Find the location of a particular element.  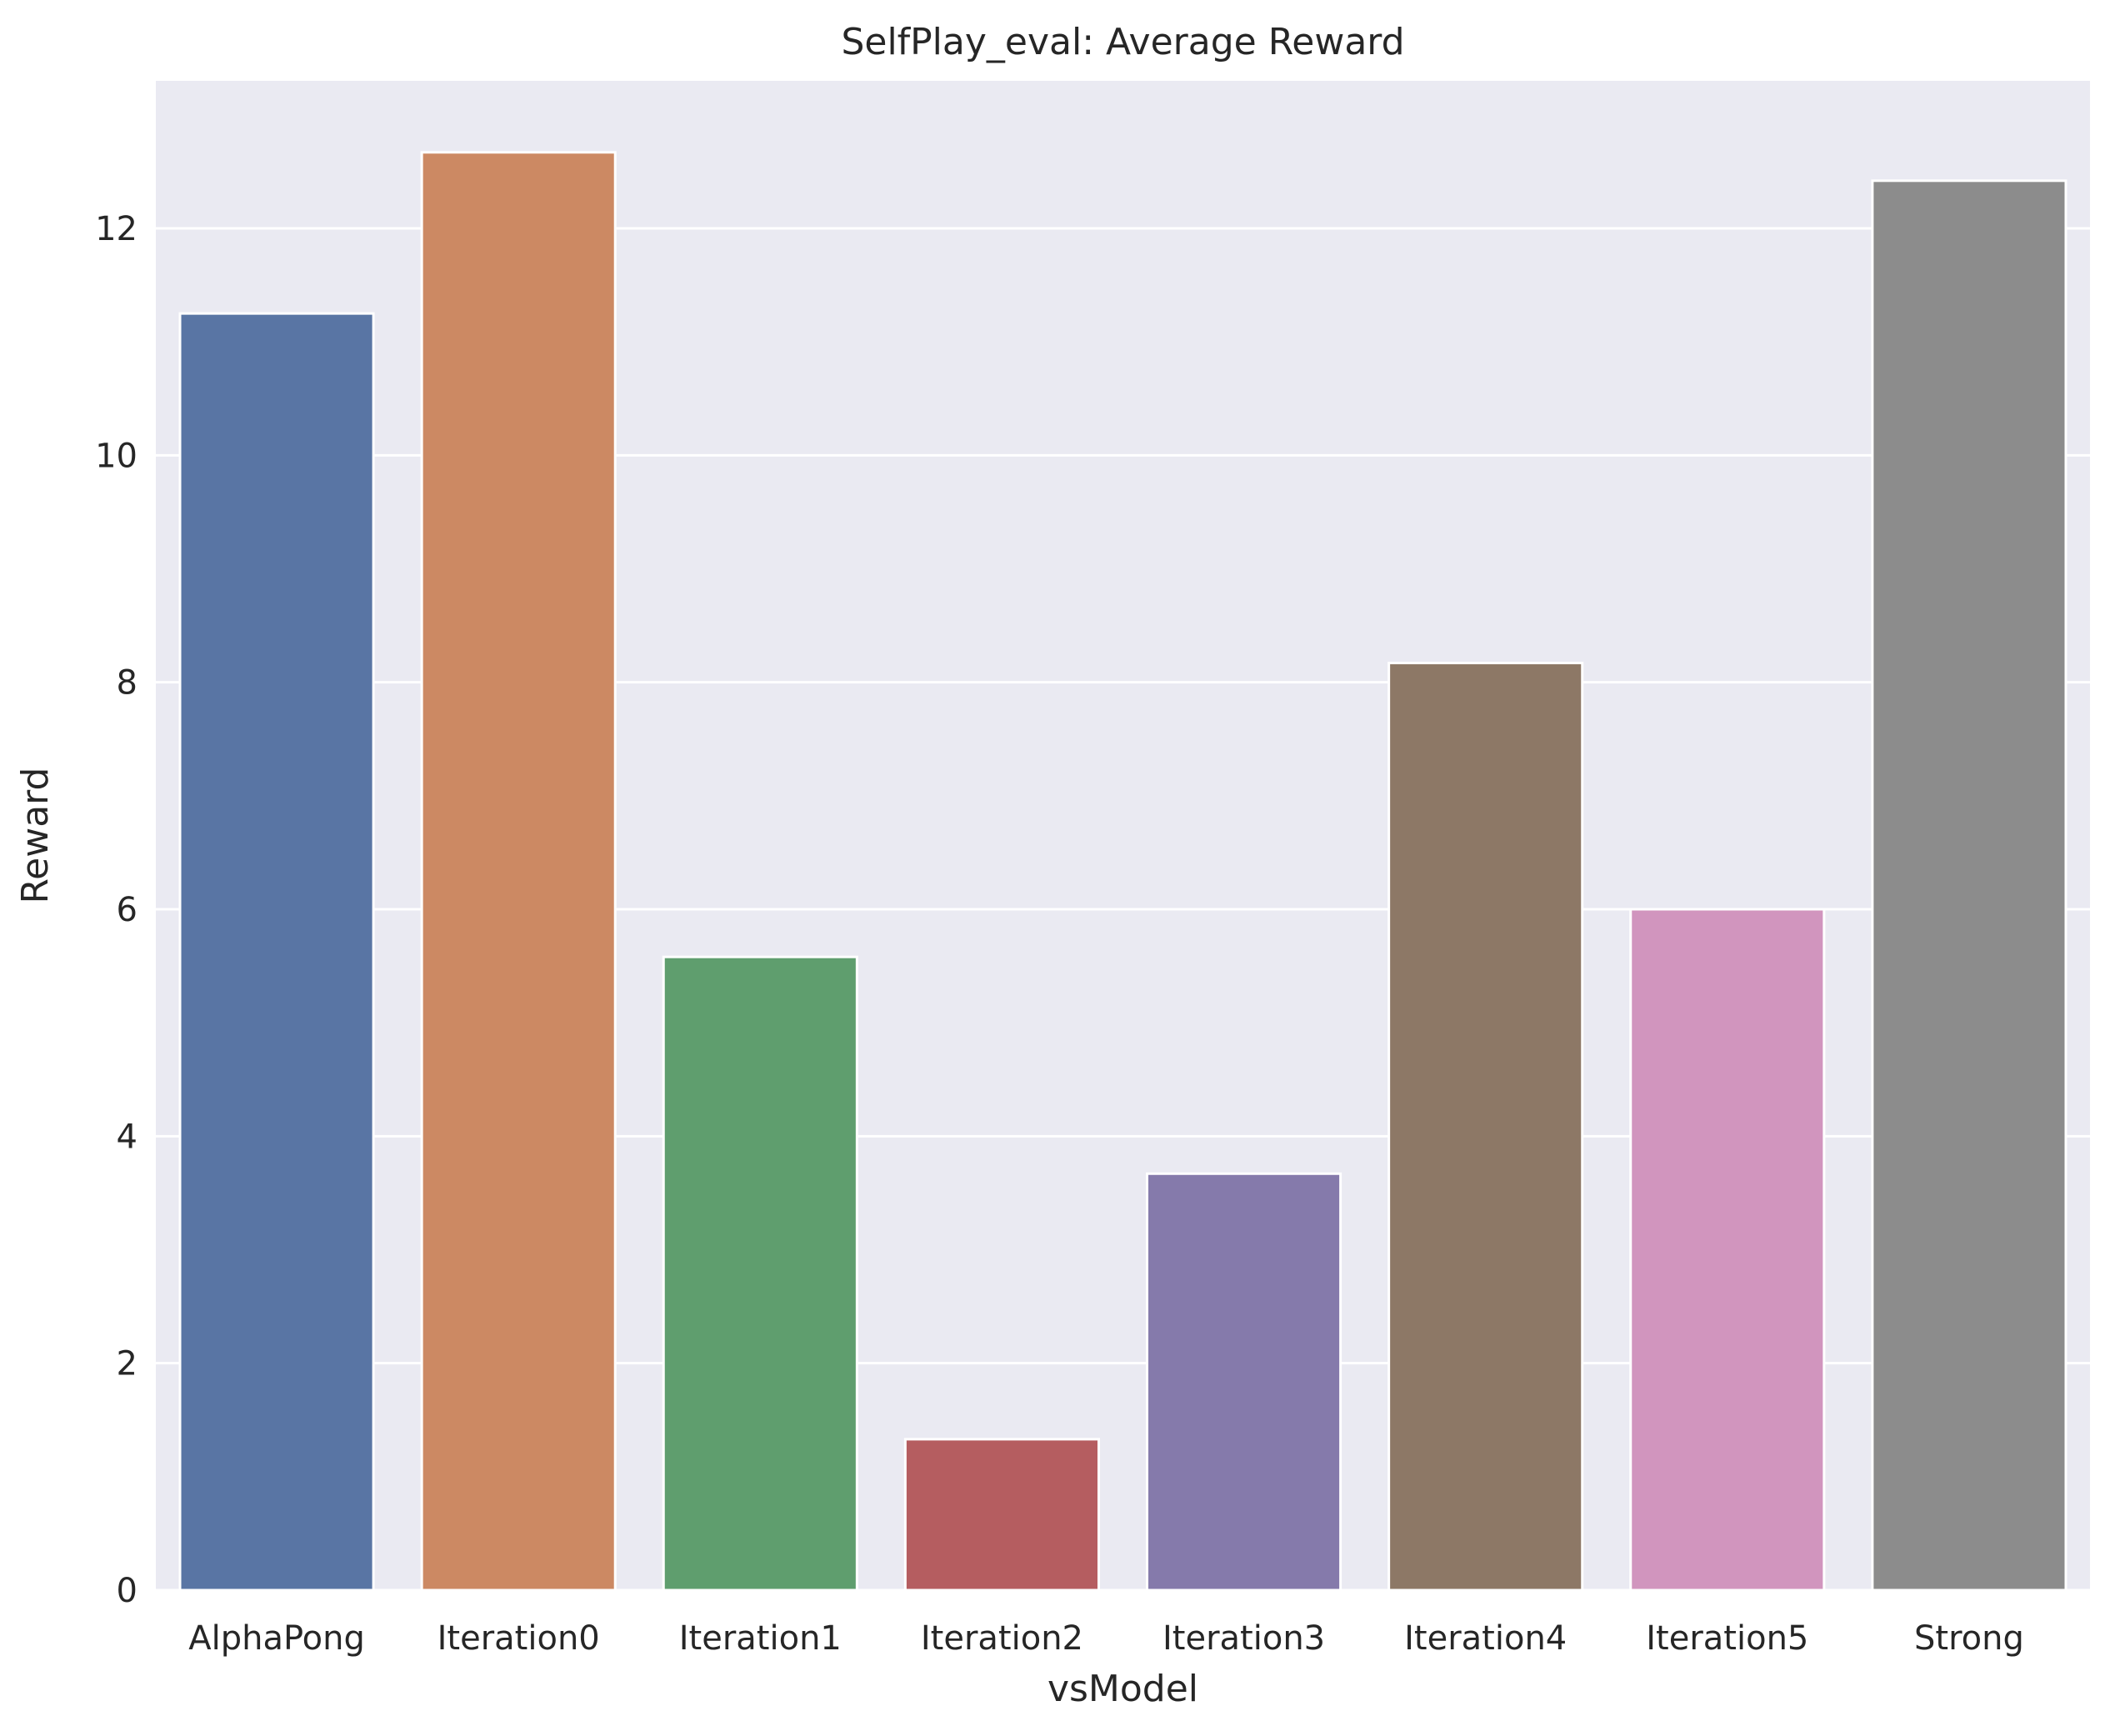

x-tick-label: Iteration1 is located at coordinates (760, 1639).